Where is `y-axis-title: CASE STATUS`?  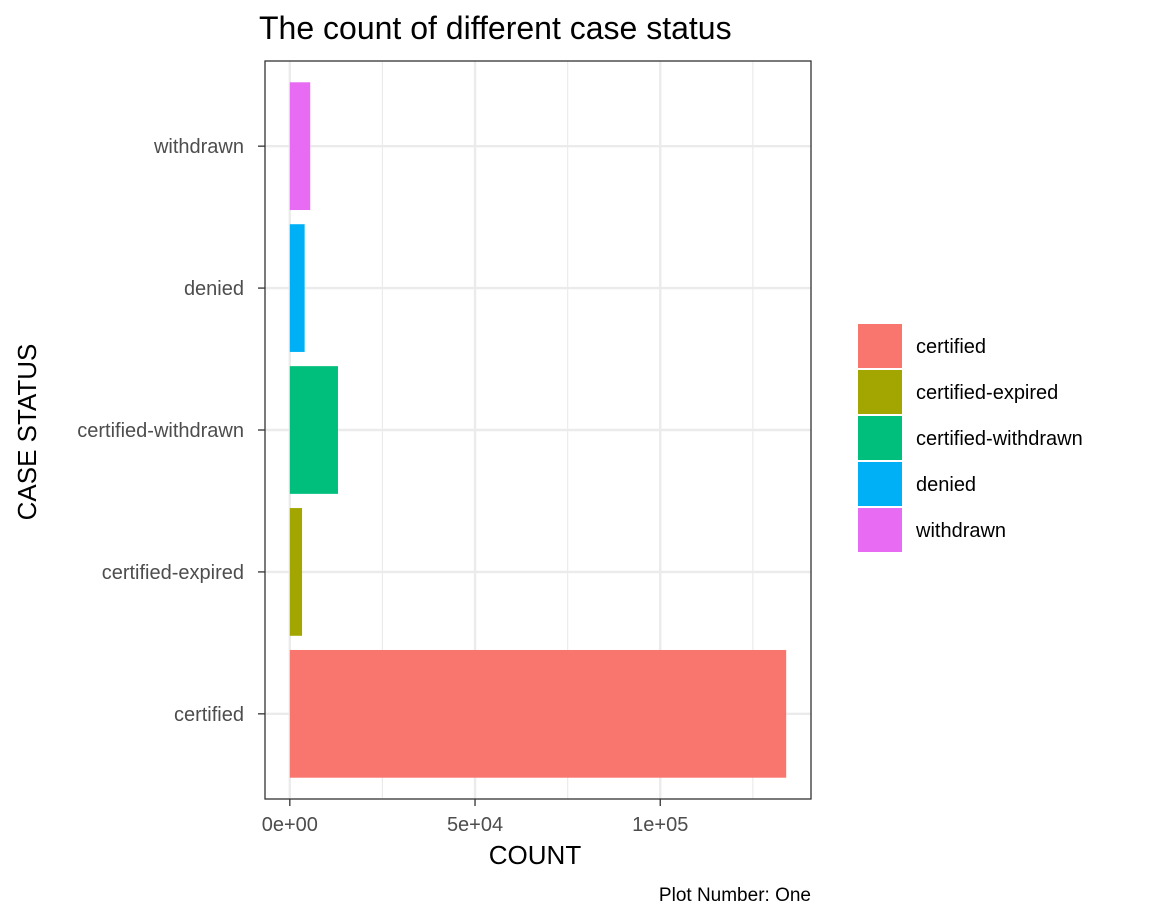 y-axis-title: CASE STATUS is located at coordinates (27, 432).